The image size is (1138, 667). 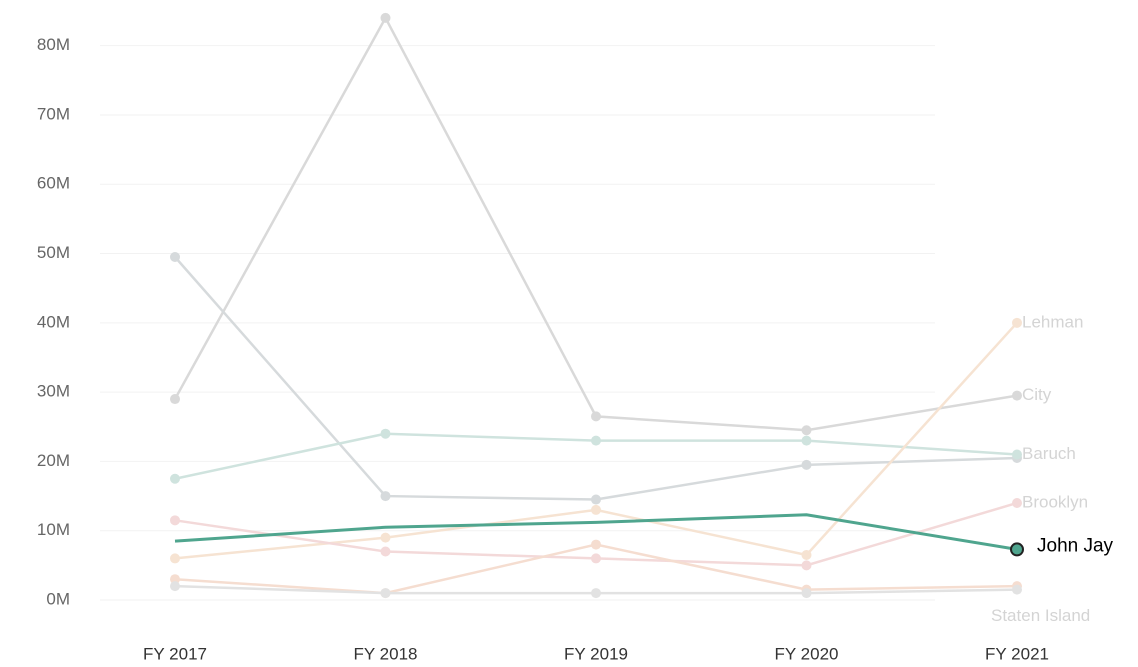 What do you see at coordinates (58, 598) in the screenshot?
I see `y-tick-label: 0M` at bounding box center [58, 598].